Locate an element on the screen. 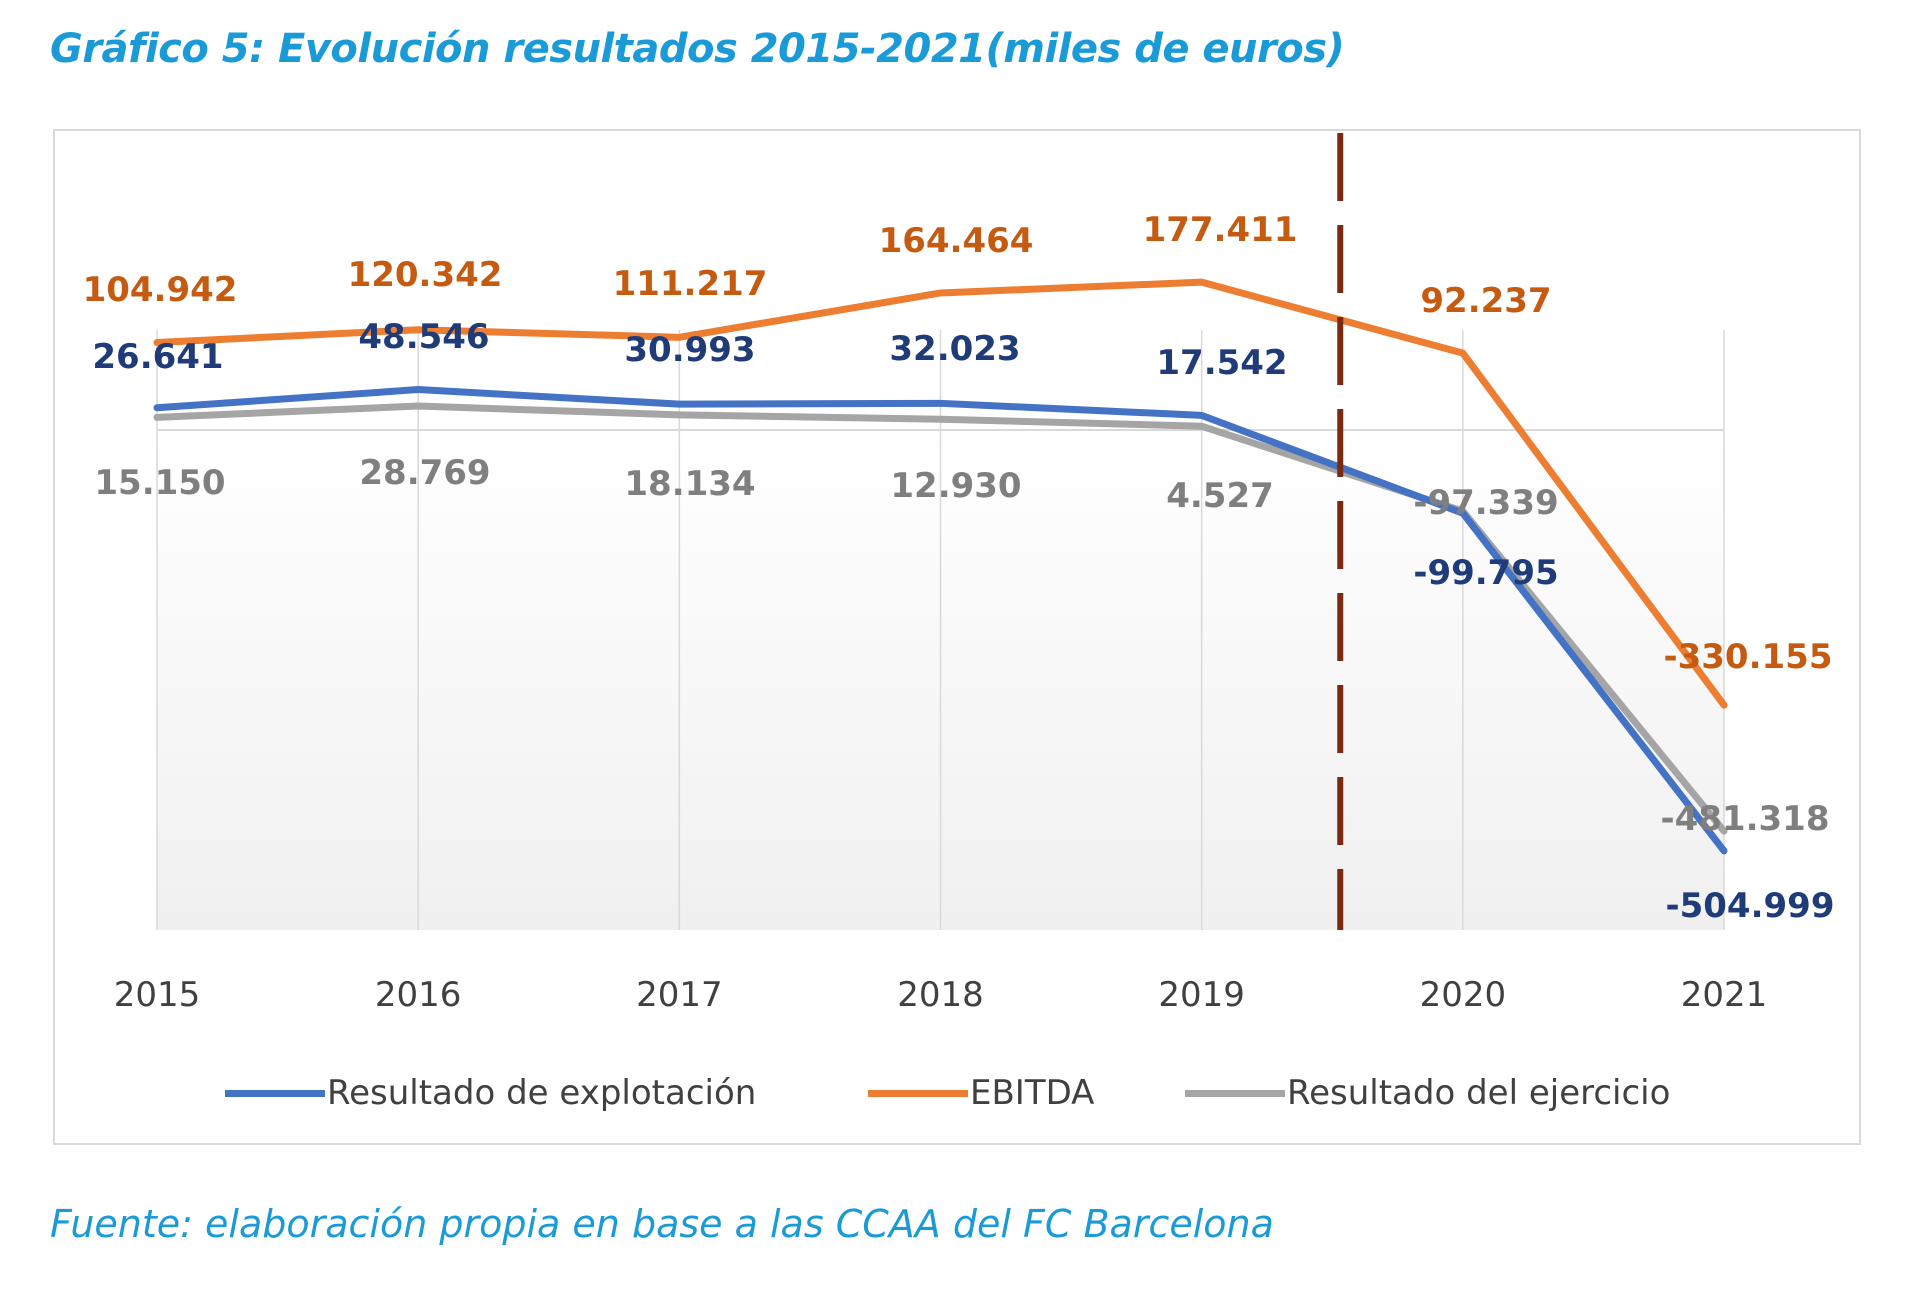 The height and width of the screenshot is (1293, 1920). legend-label: Resultado del ejercicio is located at coordinates (1479, 1093).